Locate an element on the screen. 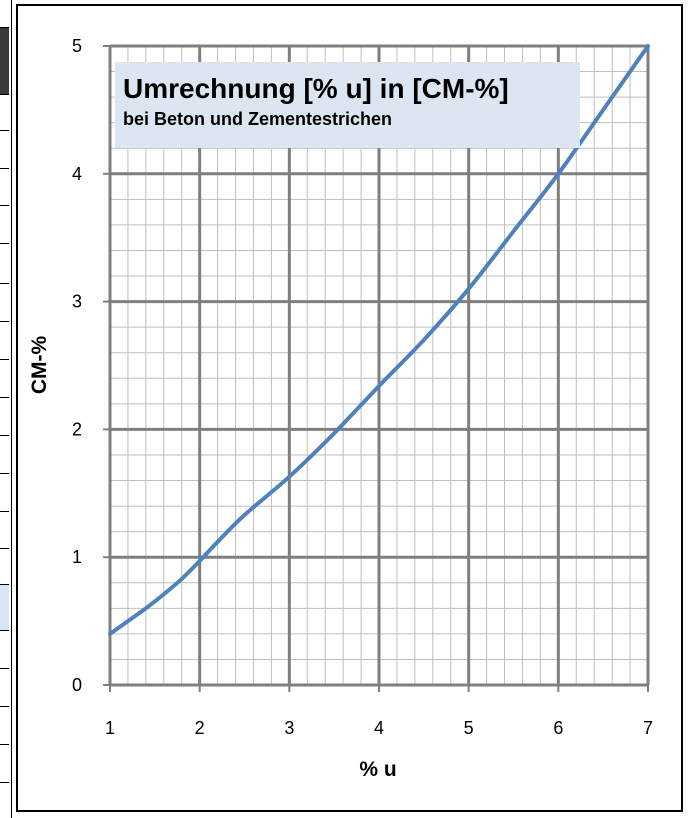 The height and width of the screenshot is (818, 691). sheet-blue-cell is located at coordinates (4, 607).